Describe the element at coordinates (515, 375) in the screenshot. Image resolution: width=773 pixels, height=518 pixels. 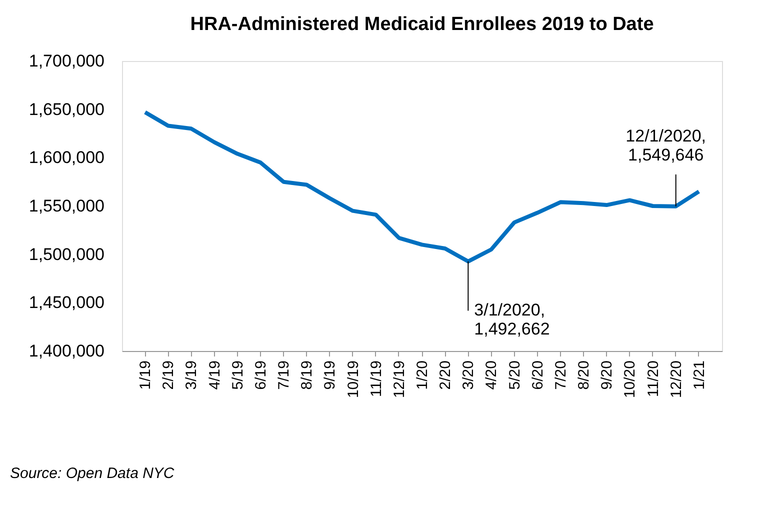
I see `x-tick-label: 5/20` at that location.